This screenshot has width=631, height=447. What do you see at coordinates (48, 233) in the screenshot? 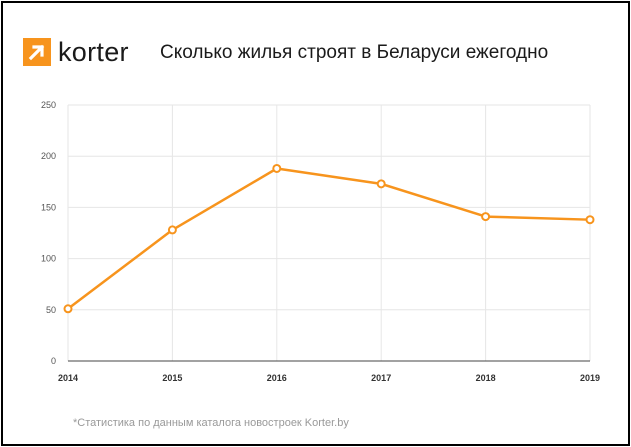
I see `y-axis-ticks: 0 50 100 150 200 250` at bounding box center [48, 233].